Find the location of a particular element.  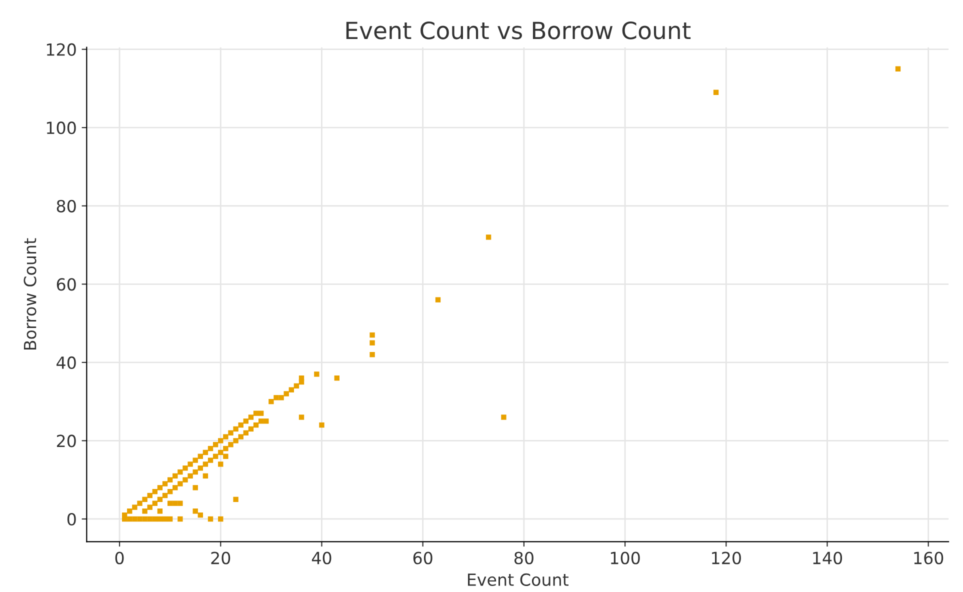

x-tick-label: 40 is located at coordinates (322, 558).